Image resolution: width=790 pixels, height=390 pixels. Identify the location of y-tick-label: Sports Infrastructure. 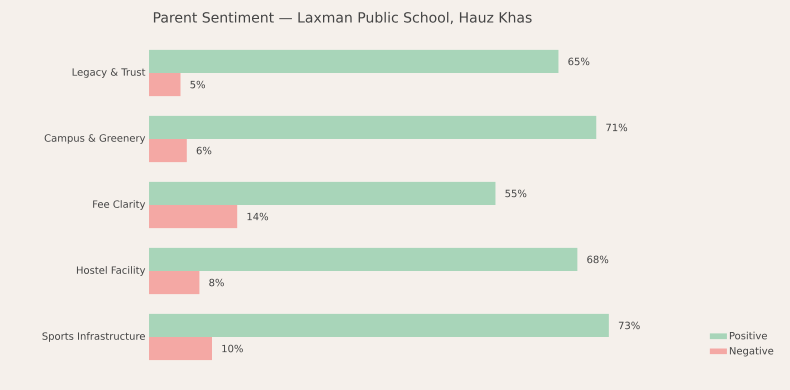
(93, 337).